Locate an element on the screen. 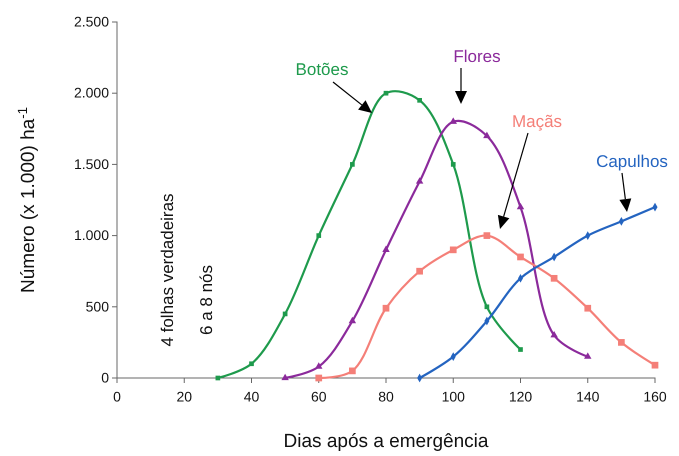  y-tick-label: 0 is located at coordinates (105, 377).